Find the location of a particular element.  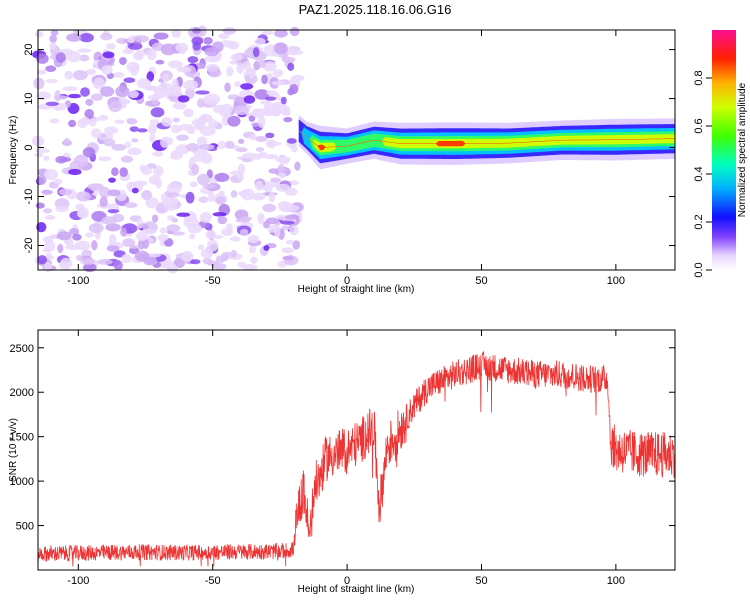

y-tick-label: 2500 is located at coordinates (22, 349).